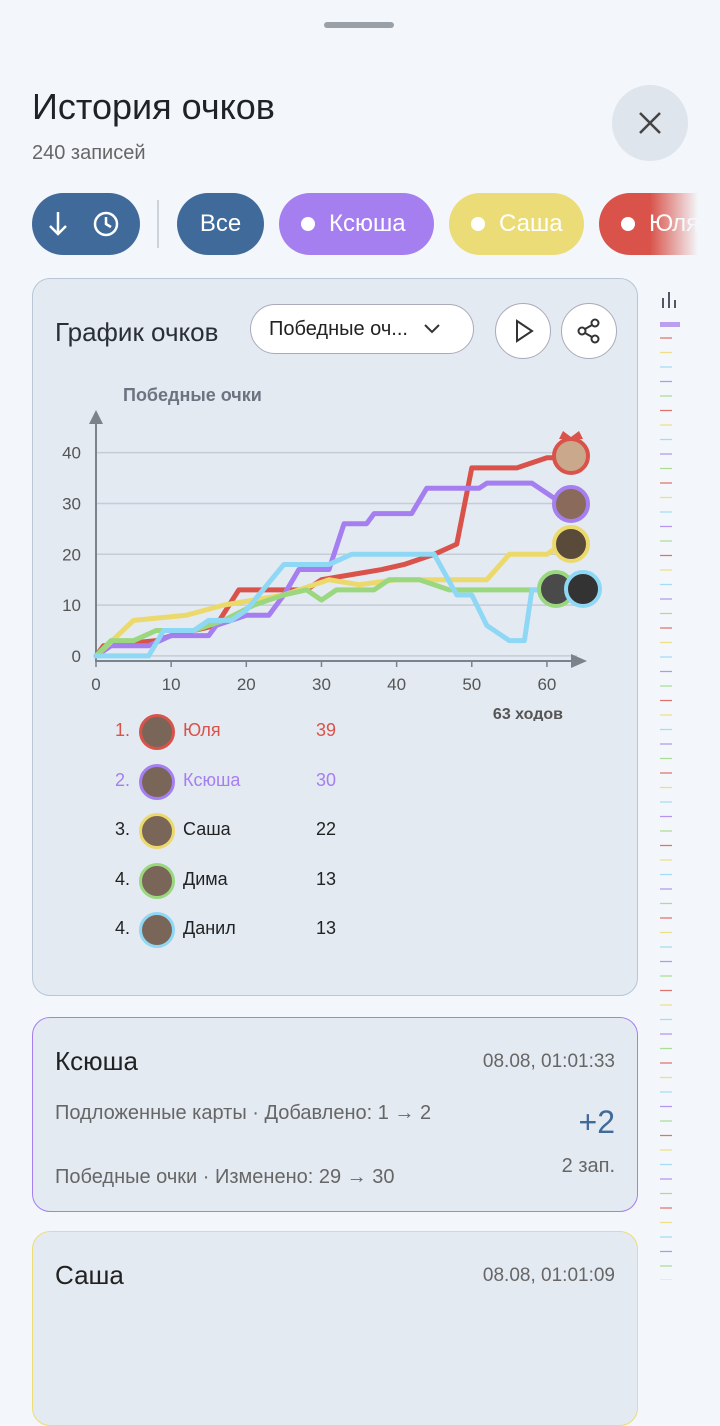 This screenshot has height=1426, width=720. Describe the element at coordinates (137, 332) in the screenshot. I see `chart-card-title: График очков` at that location.